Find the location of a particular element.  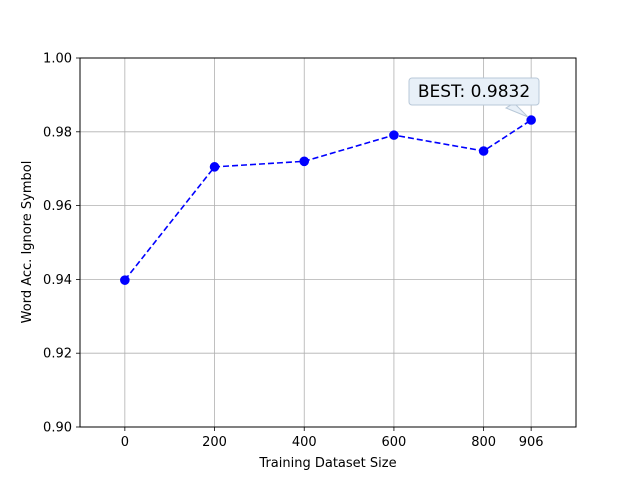

y-tick-label: 0.90 is located at coordinates (57, 428).